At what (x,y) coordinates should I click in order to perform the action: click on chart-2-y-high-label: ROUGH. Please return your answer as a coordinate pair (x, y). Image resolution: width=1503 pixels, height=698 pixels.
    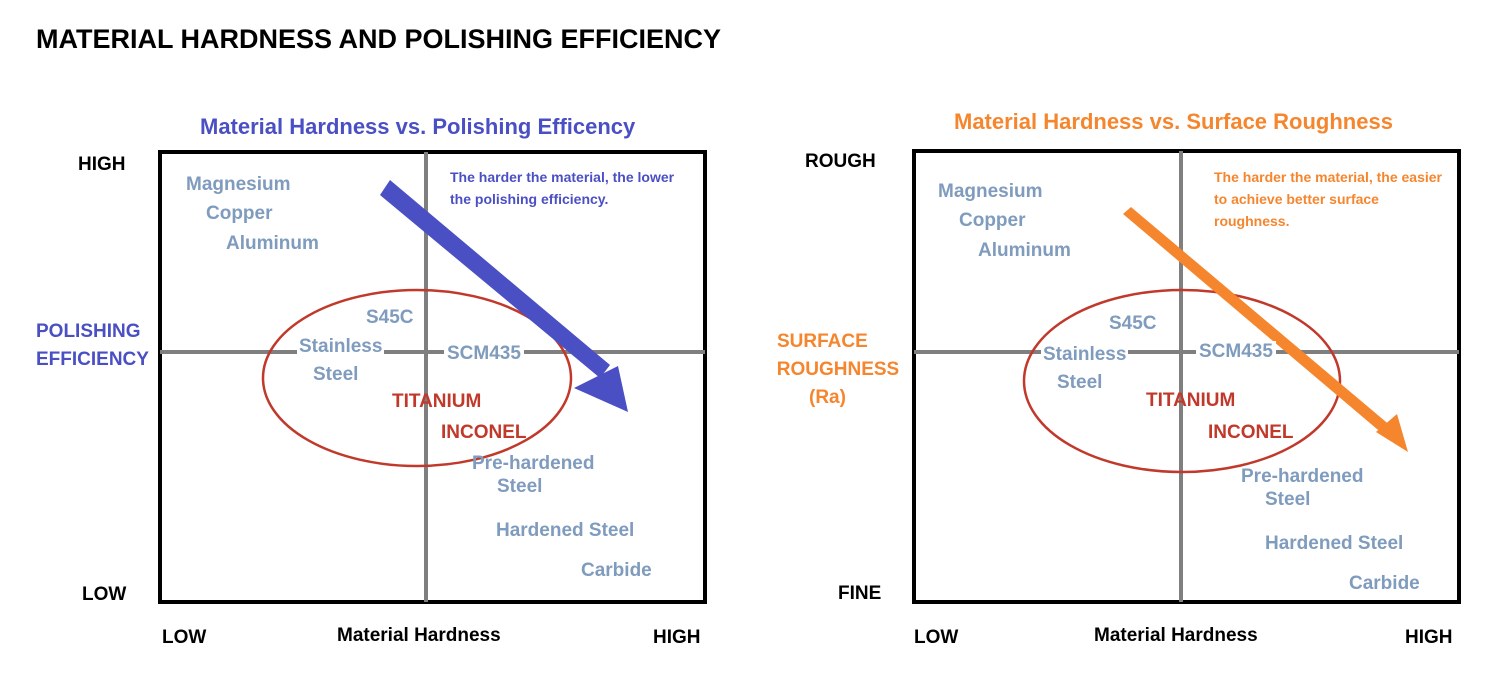
    Looking at the image, I should click on (840, 161).